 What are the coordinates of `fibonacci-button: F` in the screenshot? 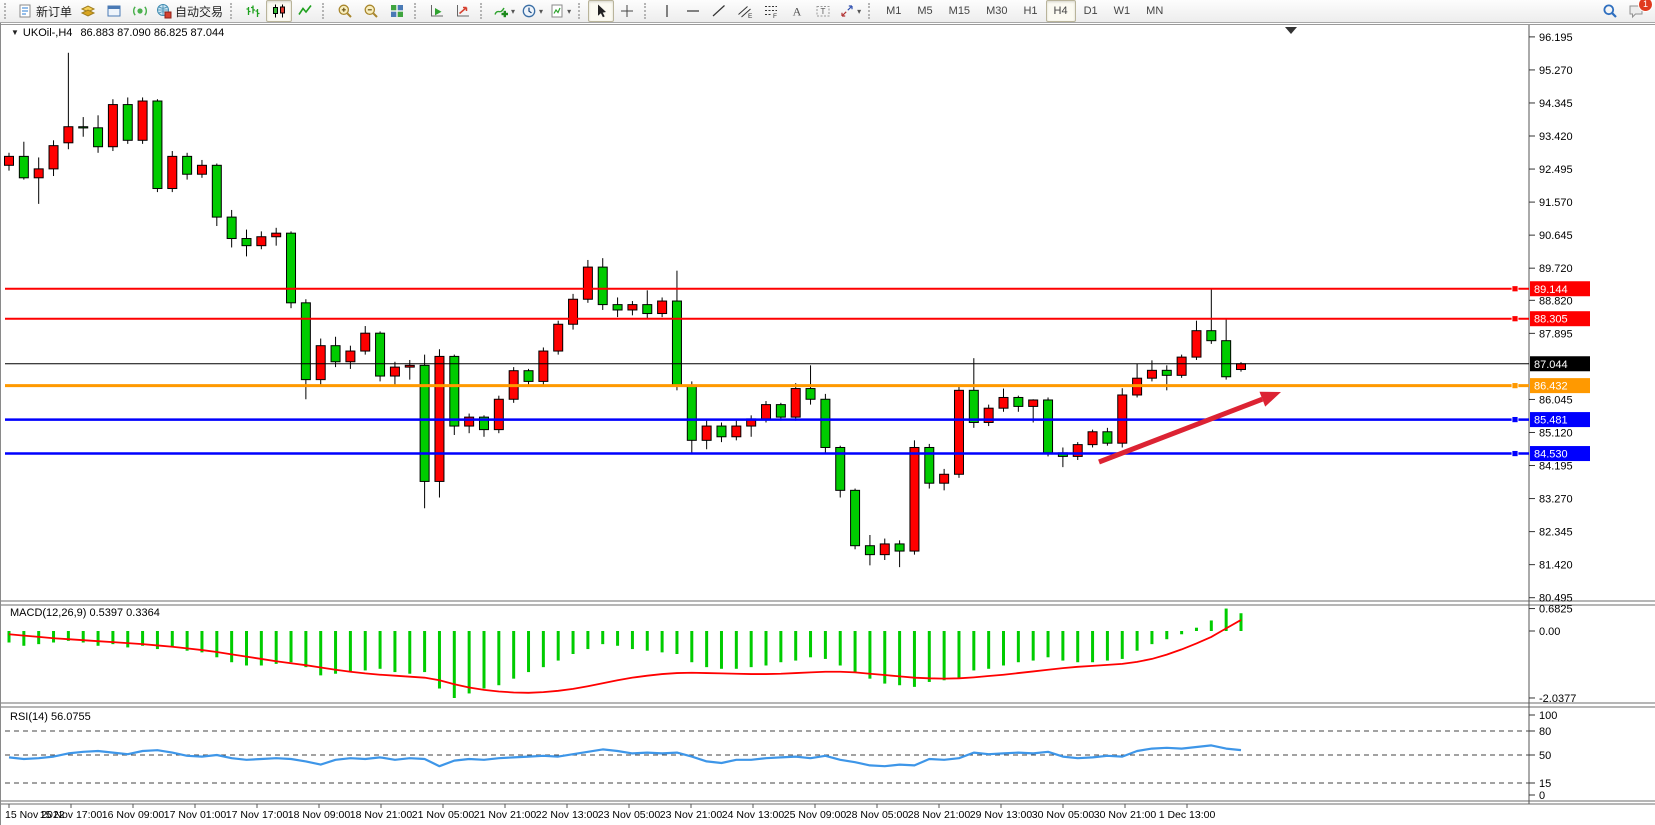 It's located at (771, 11).